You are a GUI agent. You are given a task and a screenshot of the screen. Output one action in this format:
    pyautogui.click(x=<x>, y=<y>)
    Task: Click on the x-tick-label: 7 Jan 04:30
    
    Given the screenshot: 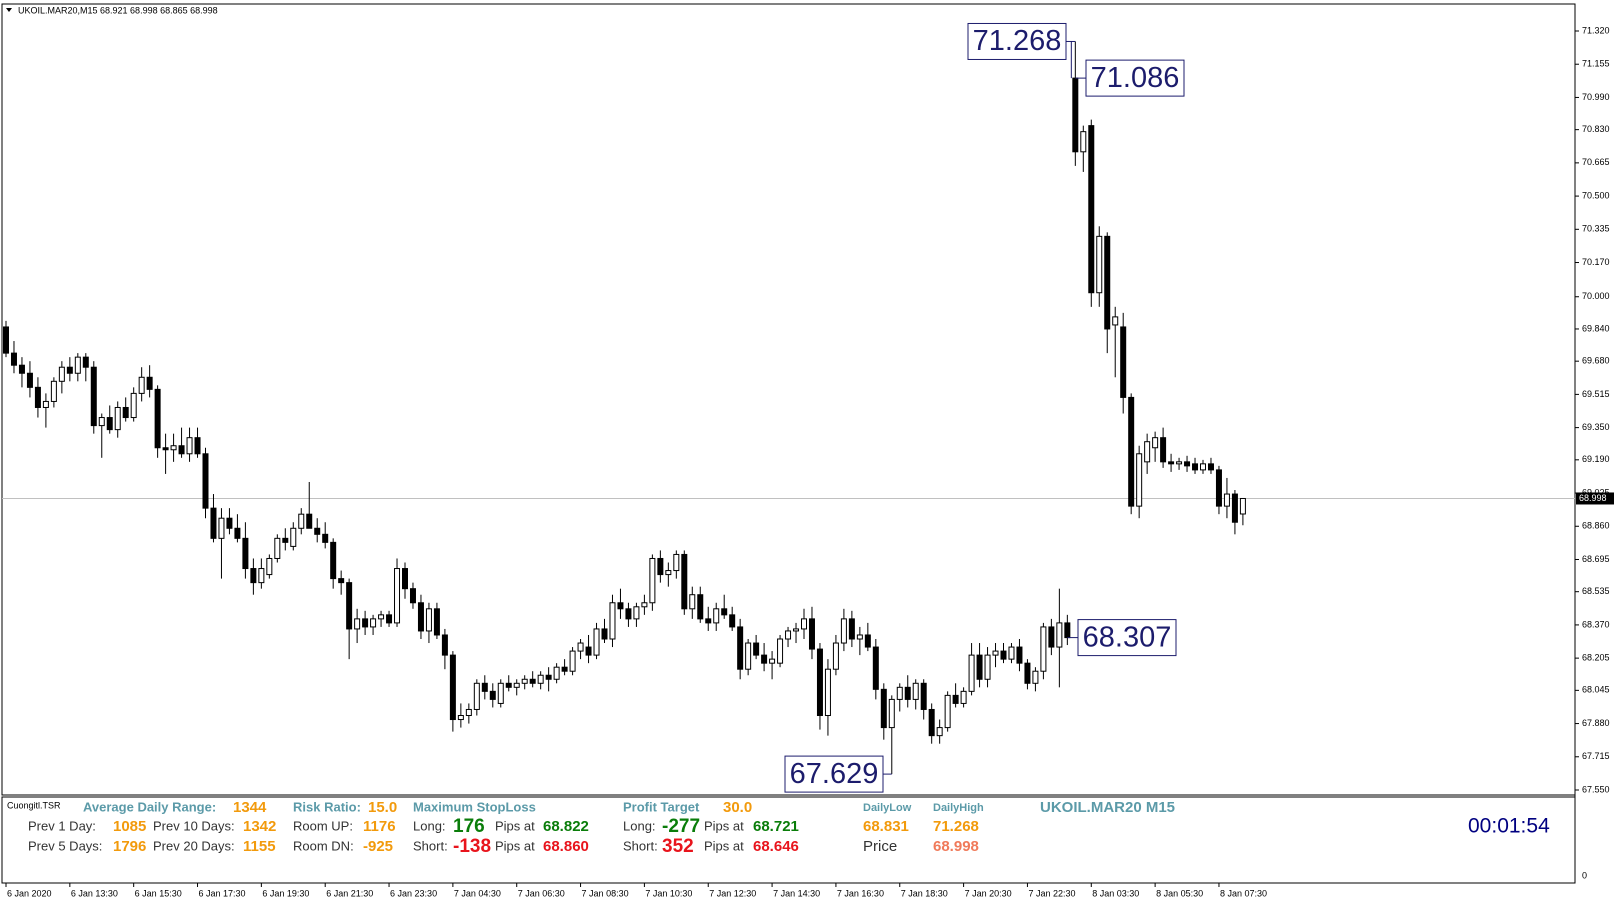 What is the action you would take?
    pyautogui.click(x=477, y=893)
    